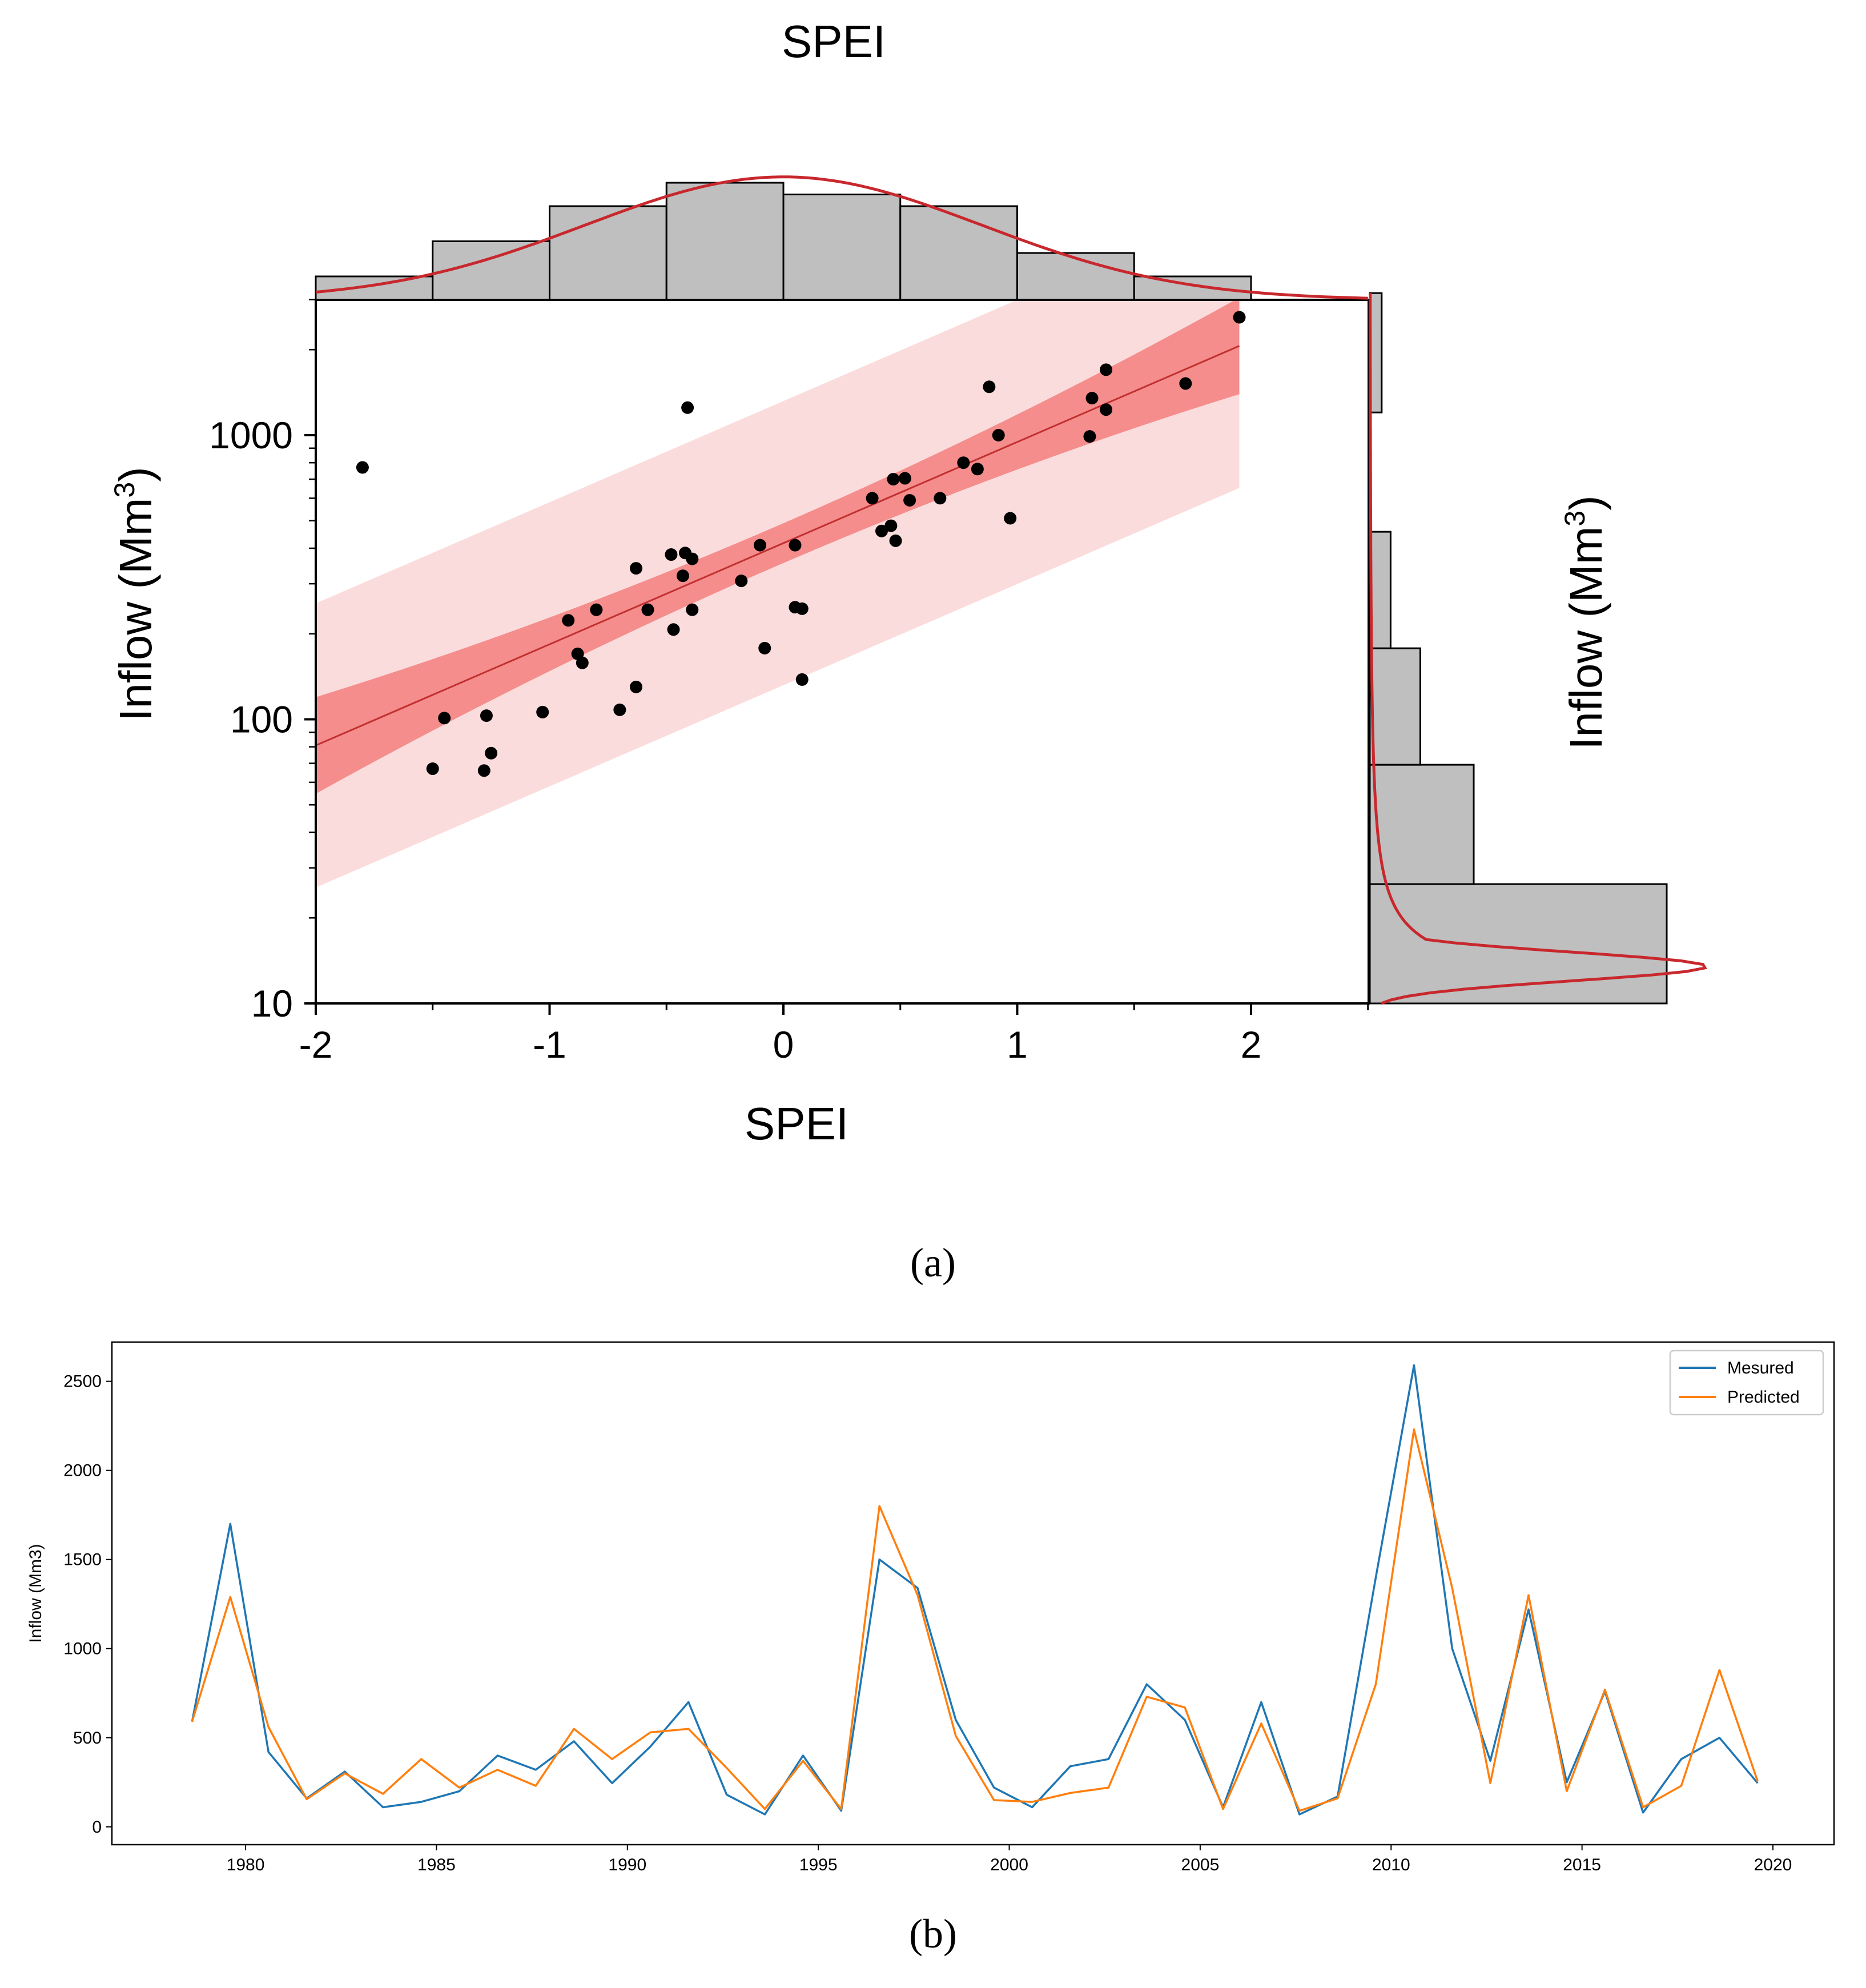  What do you see at coordinates (1746, 1383) in the screenshot?
I see `legend: Mesured Predicted` at bounding box center [1746, 1383].